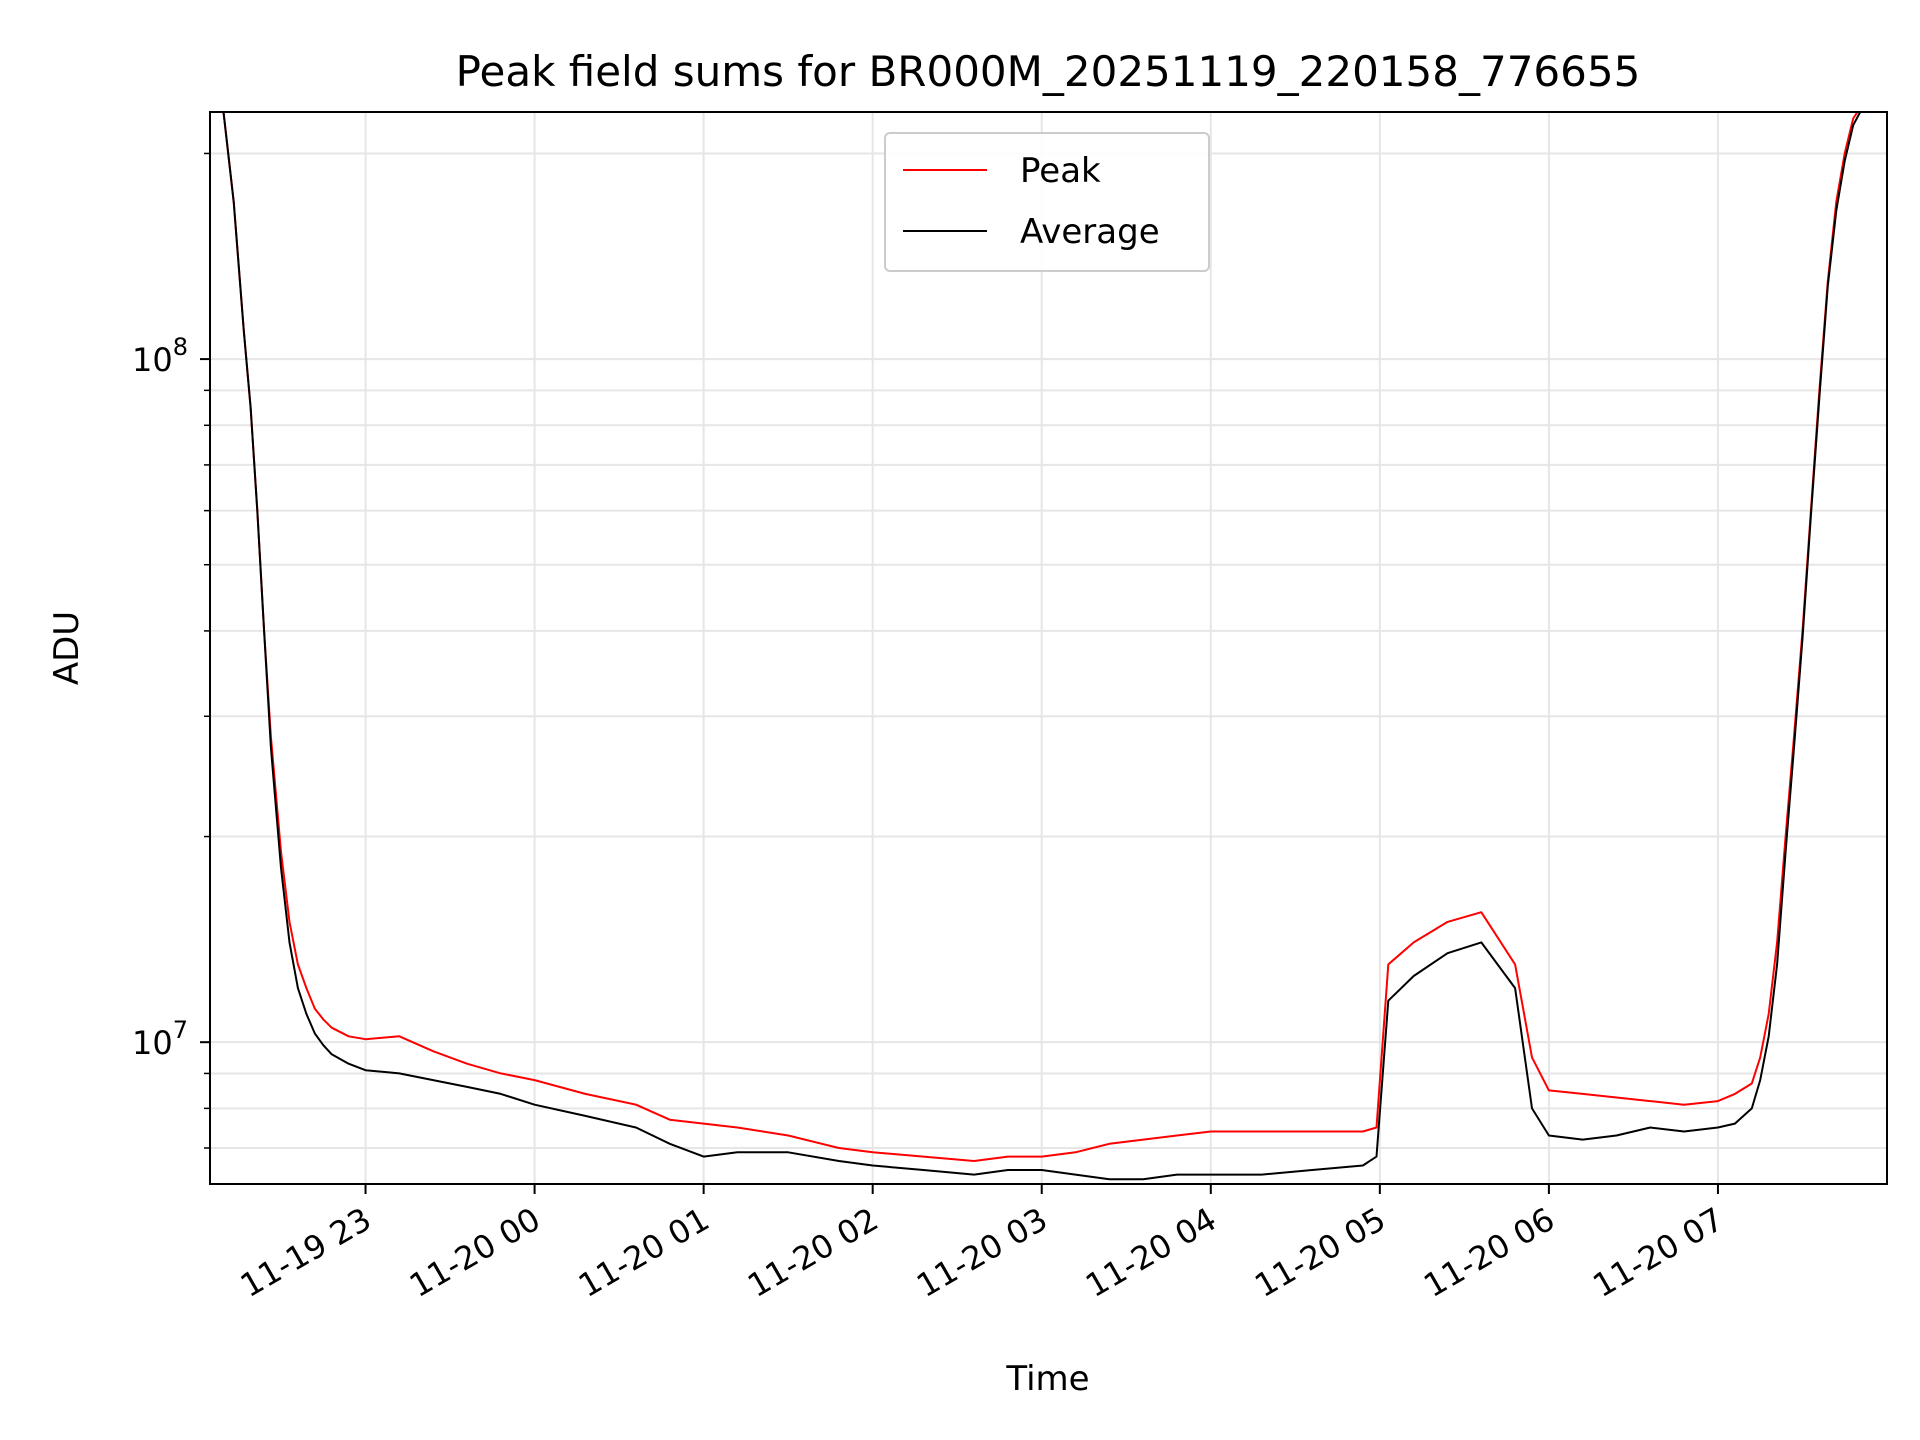 The image size is (1920, 1440). What do you see at coordinates (1090, 232) in the screenshot?
I see `legend-label-average: Average` at bounding box center [1090, 232].